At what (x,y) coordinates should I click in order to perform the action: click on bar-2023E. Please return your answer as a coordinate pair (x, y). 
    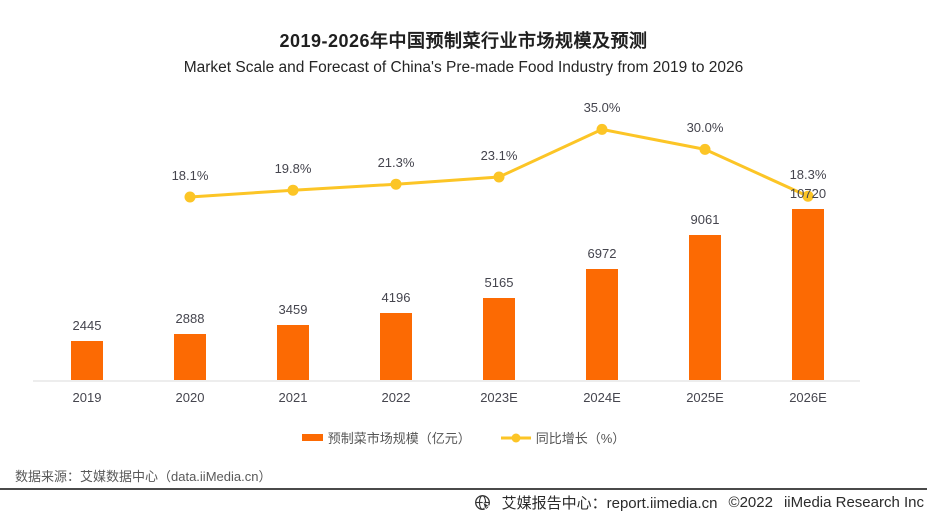
    Looking at the image, I should click on (499, 339).